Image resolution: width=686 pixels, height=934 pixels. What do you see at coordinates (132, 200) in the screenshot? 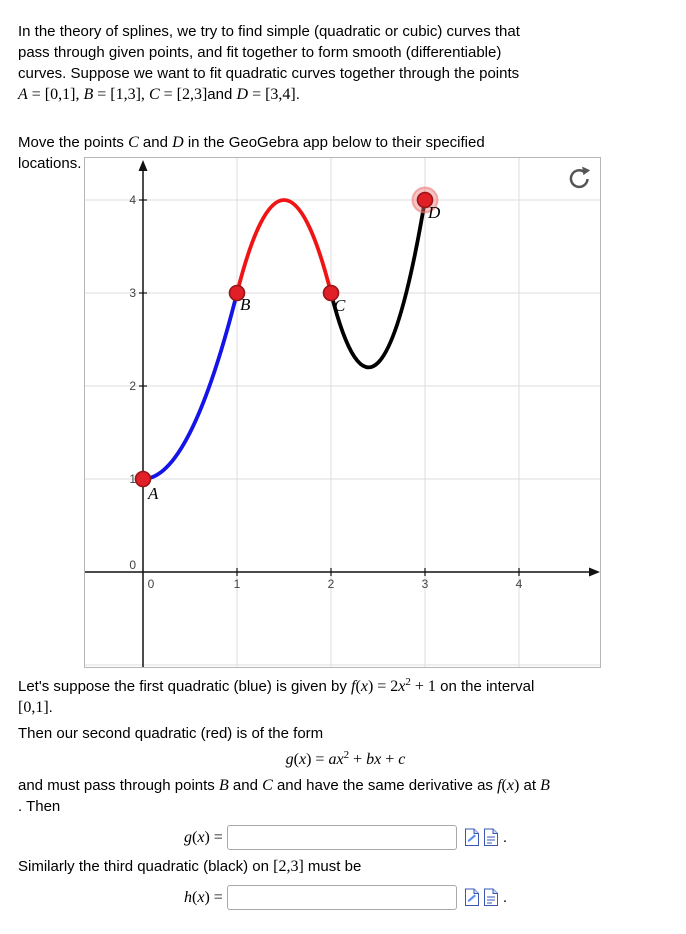
I see `y-tick-4: 4` at bounding box center [132, 200].